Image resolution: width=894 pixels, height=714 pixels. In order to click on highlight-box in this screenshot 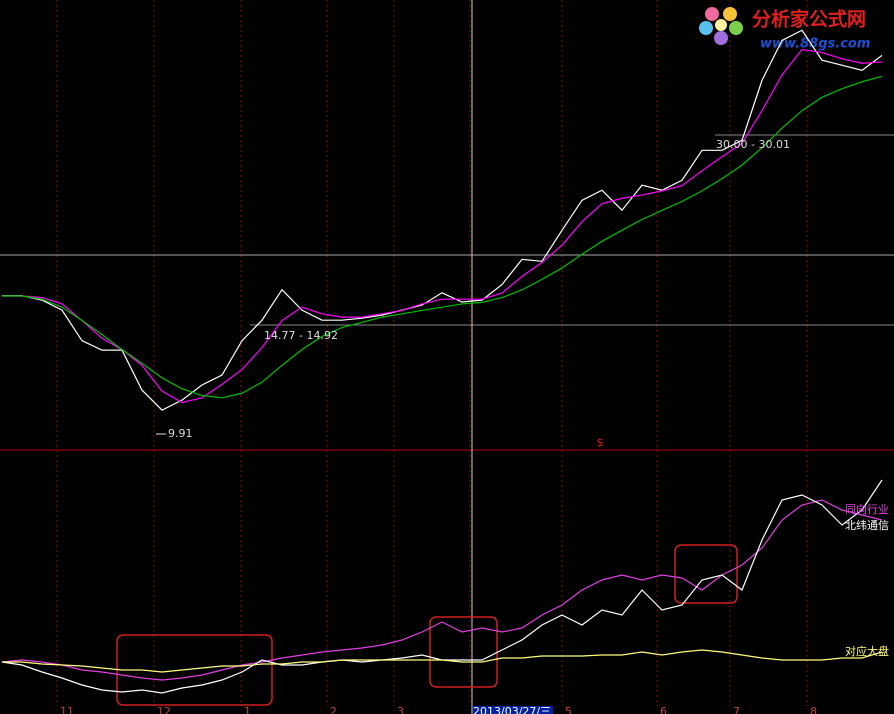, I will do `click(706, 574)`.